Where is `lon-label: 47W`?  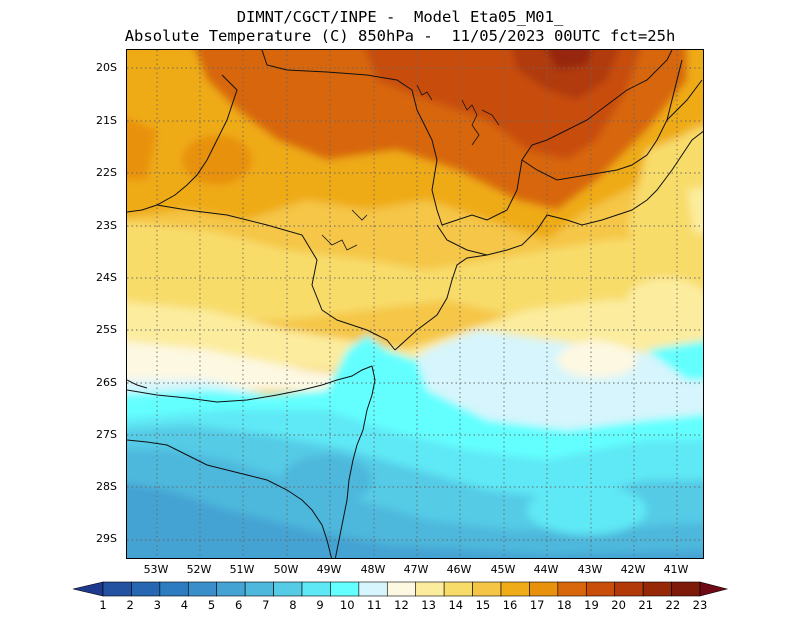
lon-label: 47W is located at coordinates (416, 569).